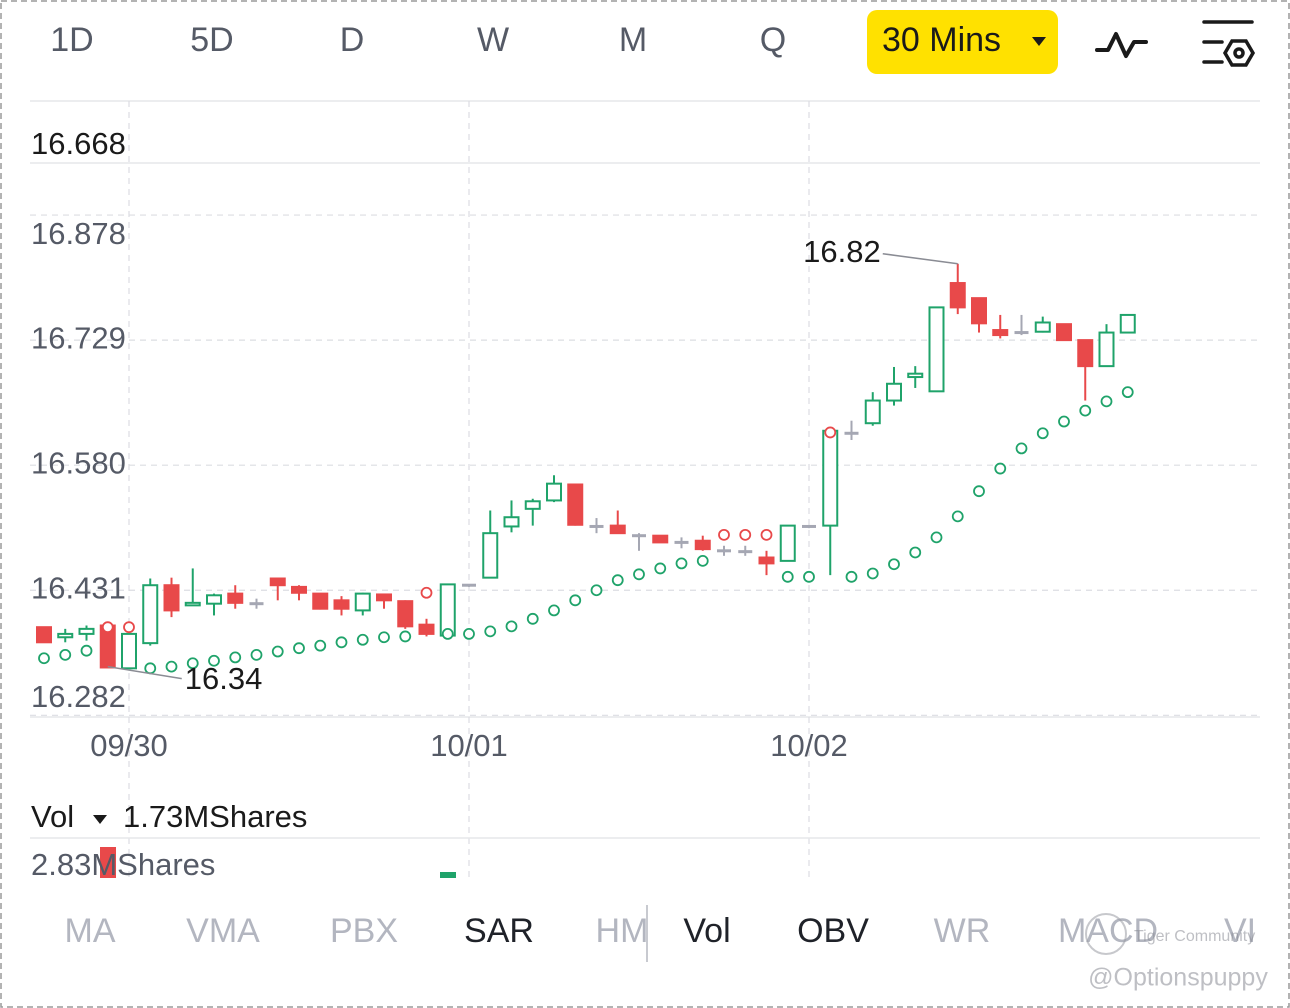 The height and width of the screenshot is (1008, 1290). I want to click on watermark: Tiger Community @Optionspuppy, so click(1176, 952).